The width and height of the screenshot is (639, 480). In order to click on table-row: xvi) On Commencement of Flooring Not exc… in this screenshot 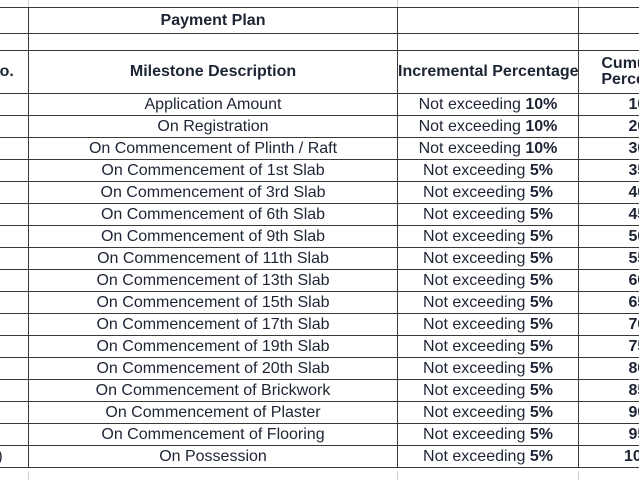, I will do `click(319, 434)`.